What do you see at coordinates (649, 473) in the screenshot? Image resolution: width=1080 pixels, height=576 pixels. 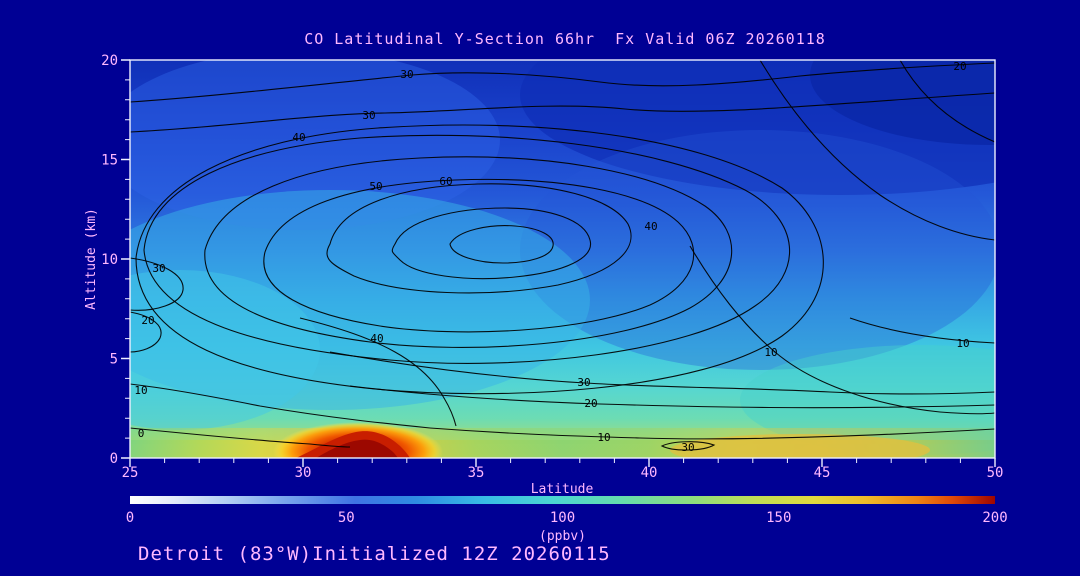 I see `x-tick-label: 40` at bounding box center [649, 473].